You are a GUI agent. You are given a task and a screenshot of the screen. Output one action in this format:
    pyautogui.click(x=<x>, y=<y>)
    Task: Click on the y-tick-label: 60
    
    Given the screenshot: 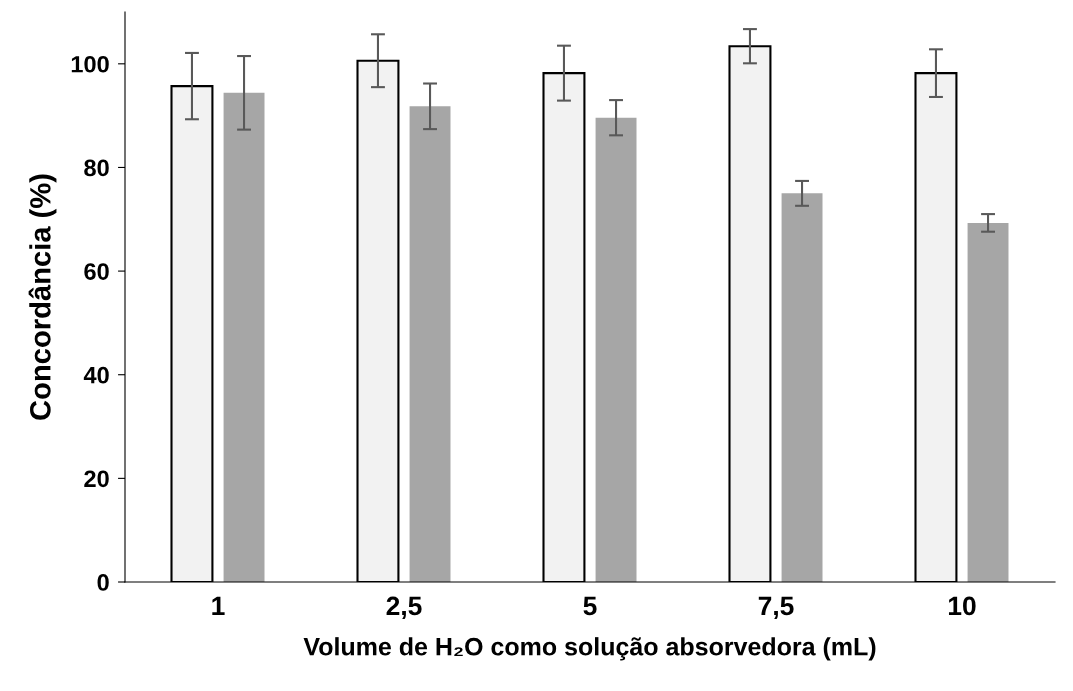 What is the action you would take?
    pyautogui.click(x=96, y=271)
    